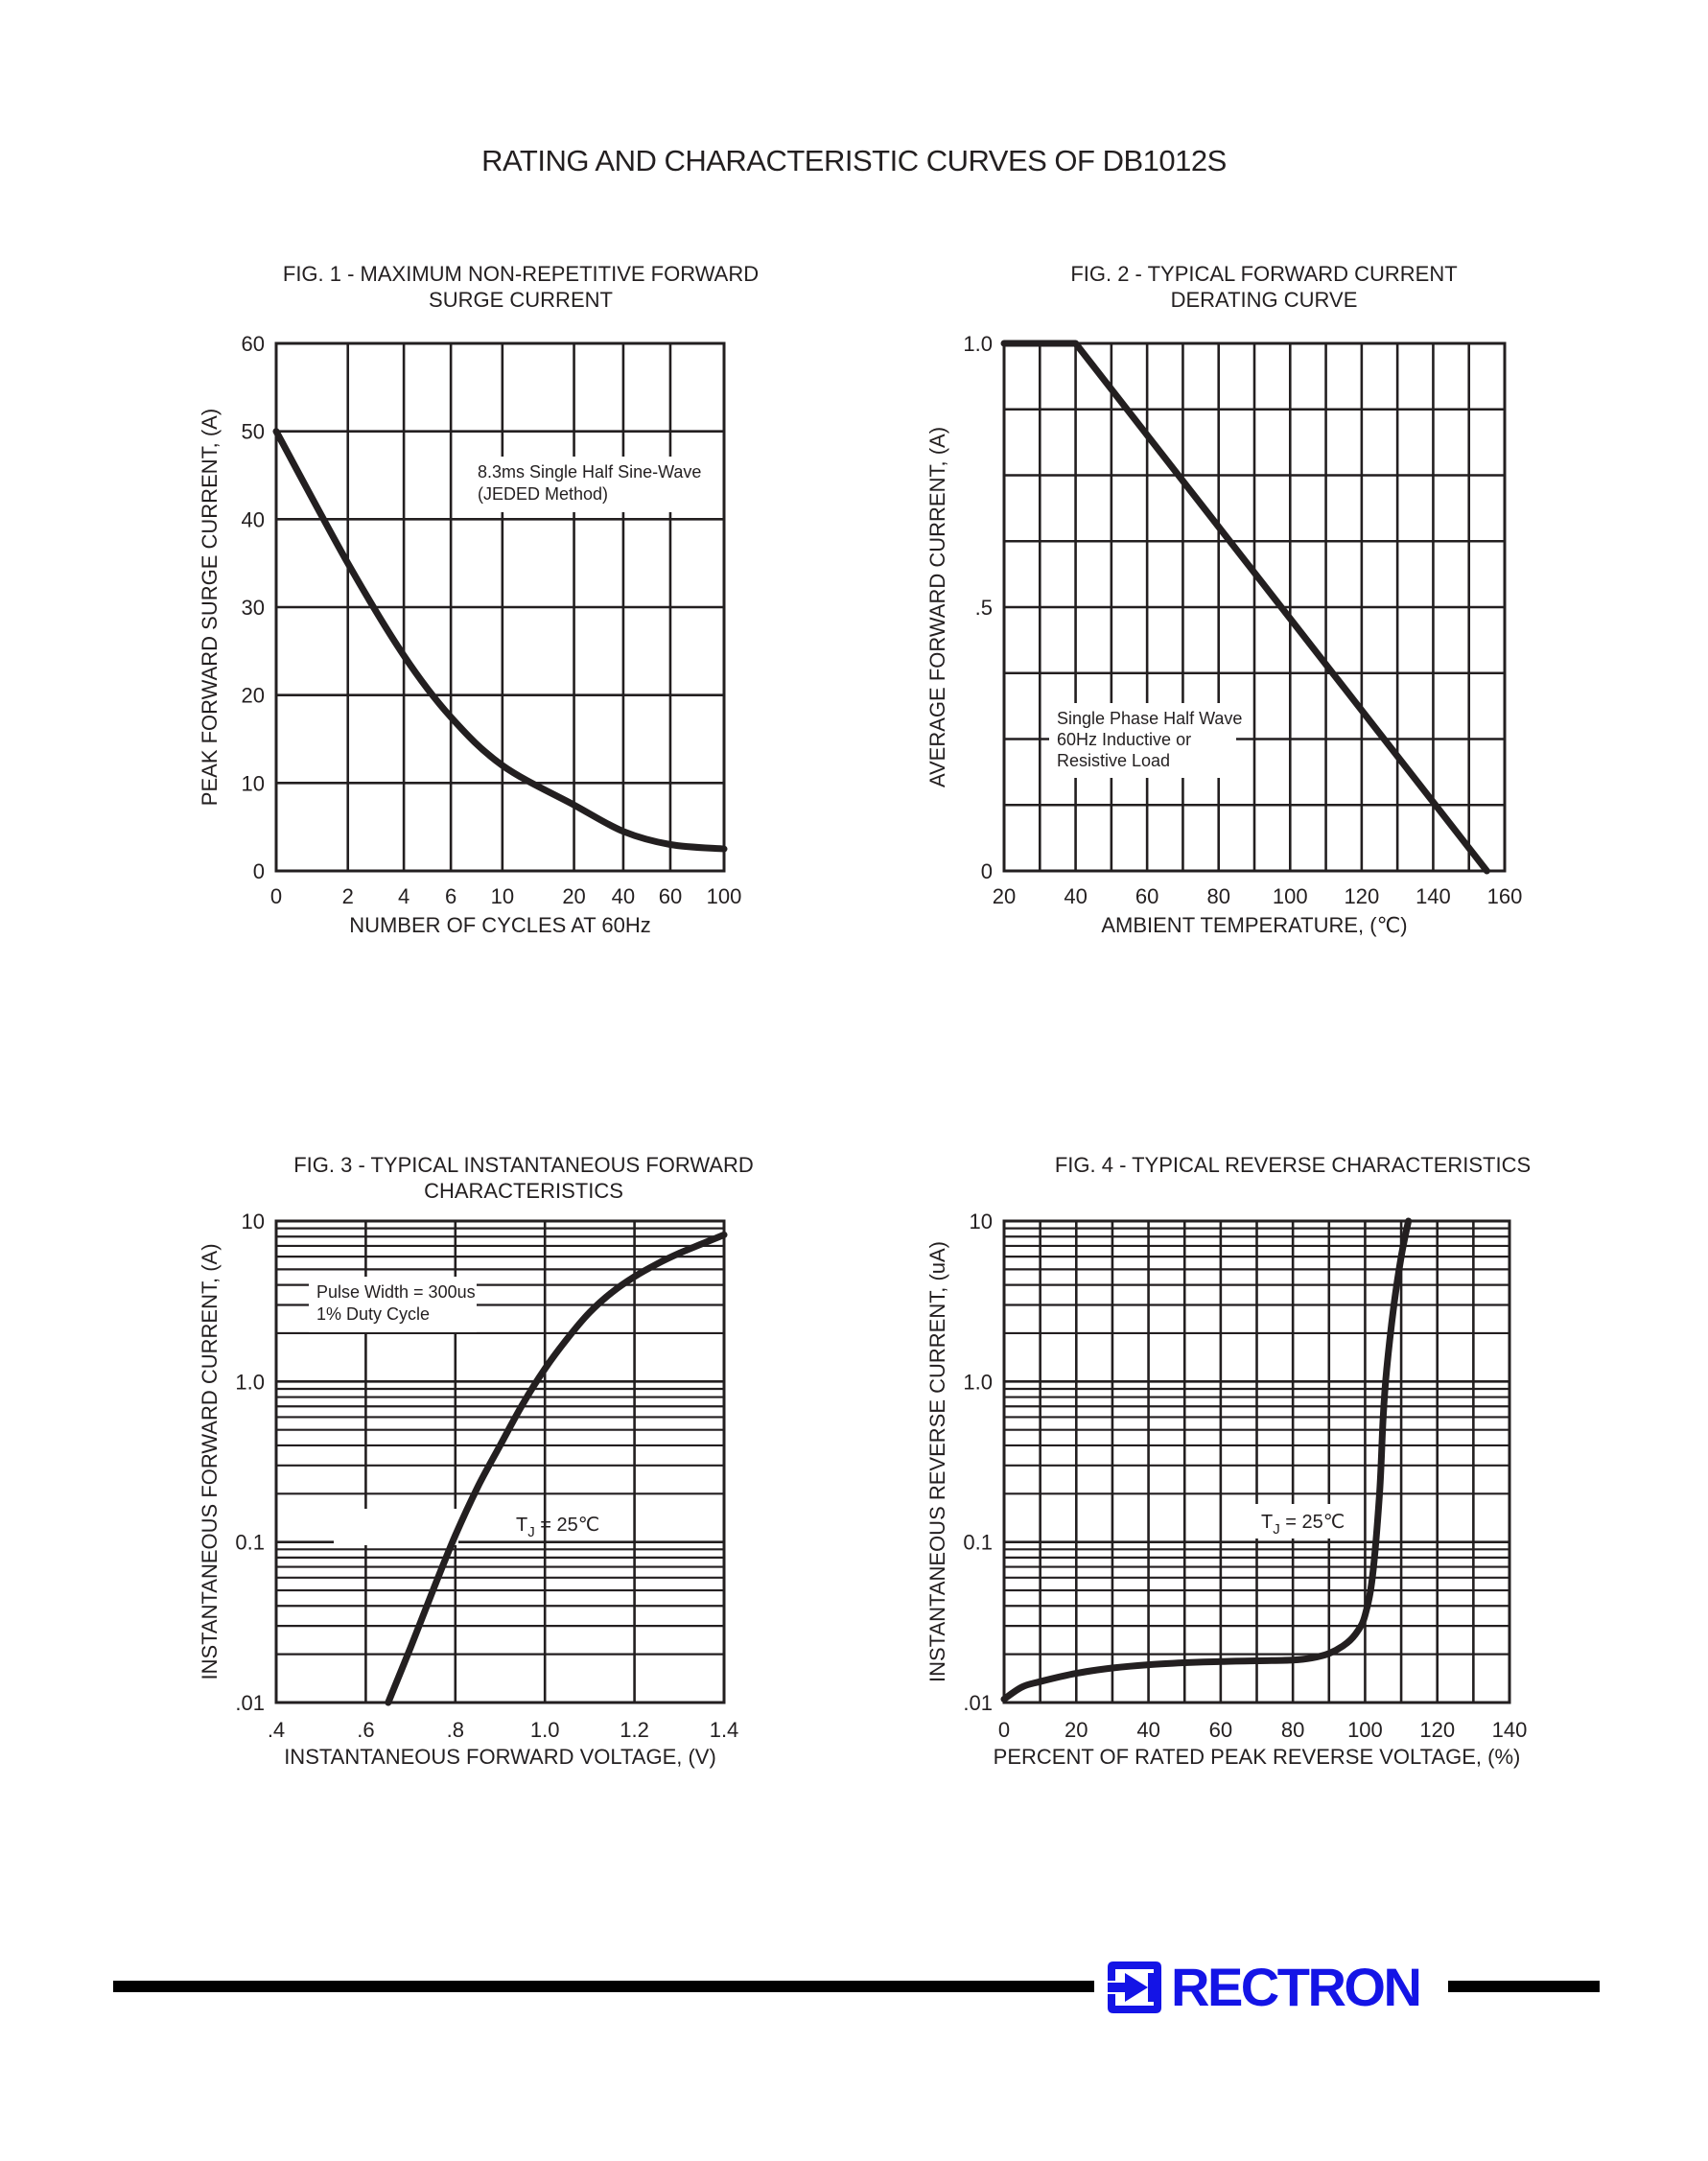  I want to click on x-tick-label: 10, so click(502, 896).